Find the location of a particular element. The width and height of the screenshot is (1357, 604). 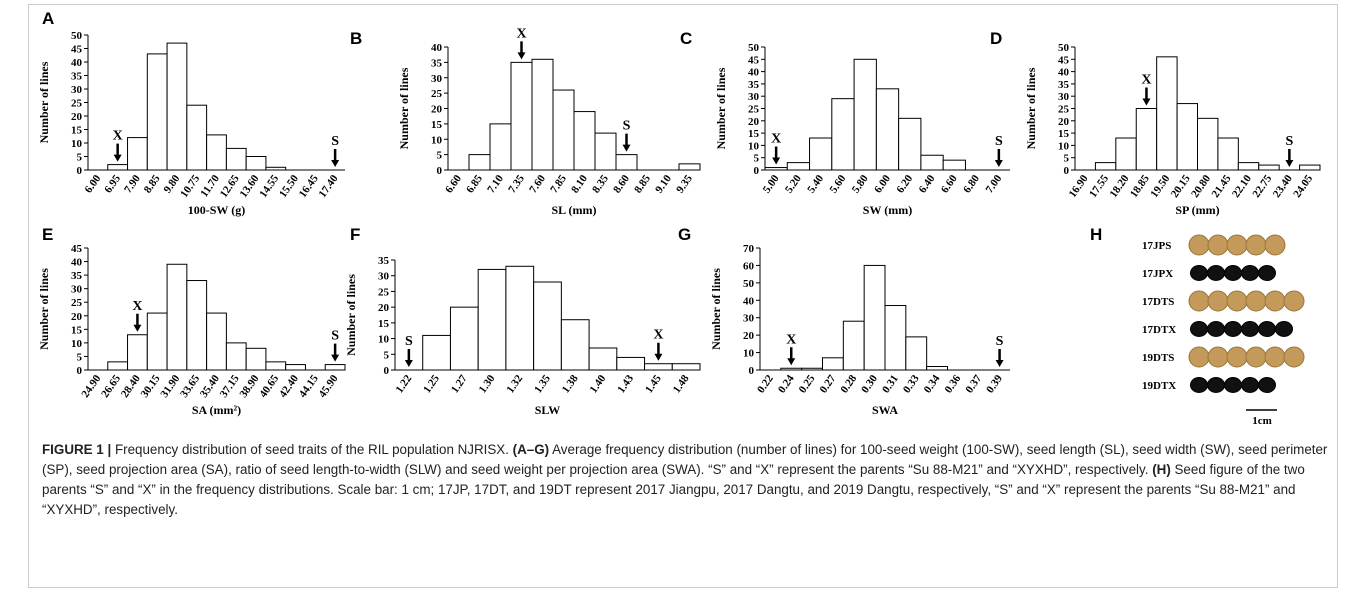

x-tick-label: 20.15 is located at coordinates (1181, 186).